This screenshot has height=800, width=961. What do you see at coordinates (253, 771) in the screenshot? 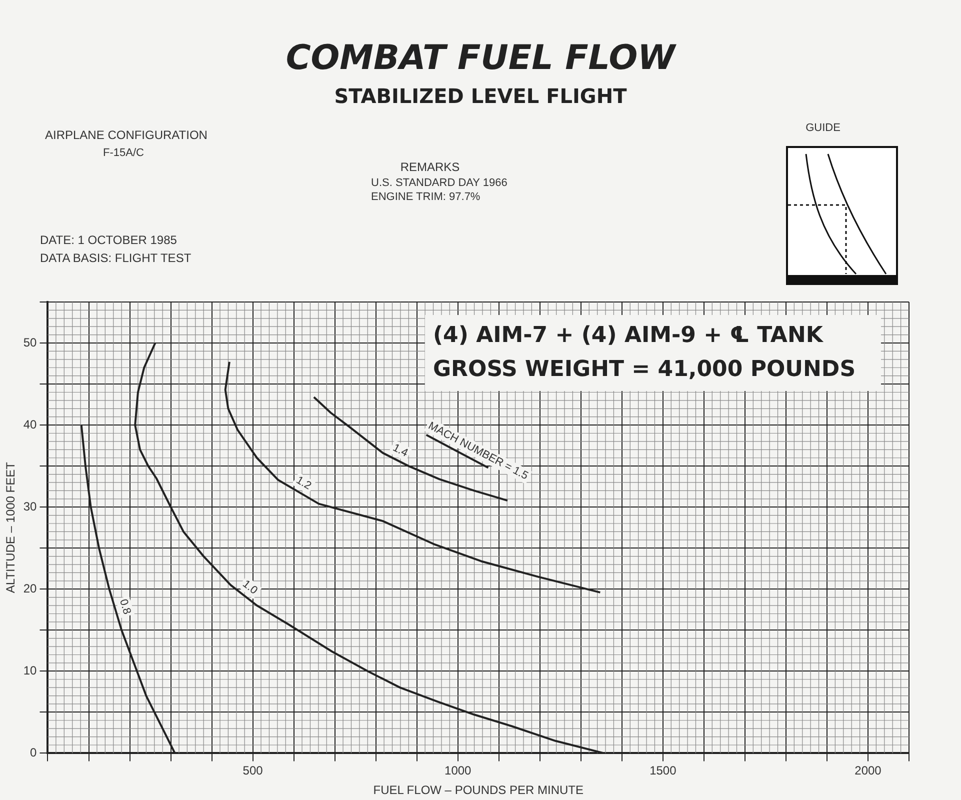
I see `x-tick-label: 500` at bounding box center [253, 771].